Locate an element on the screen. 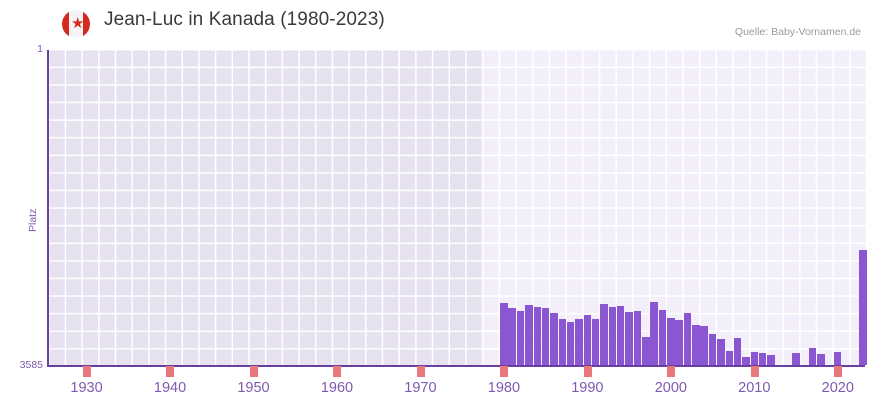 The width and height of the screenshot is (873, 412). flag-left-band is located at coordinates (65, 24).